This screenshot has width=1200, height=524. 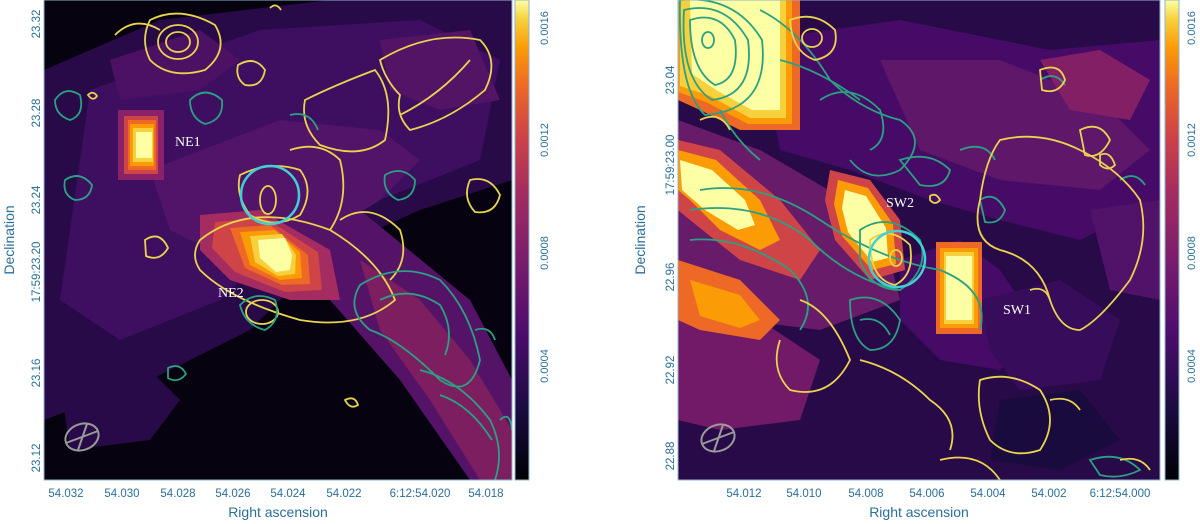 I want to click on right-cb-tick-3: 0.0016, so click(x=1192, y=28).